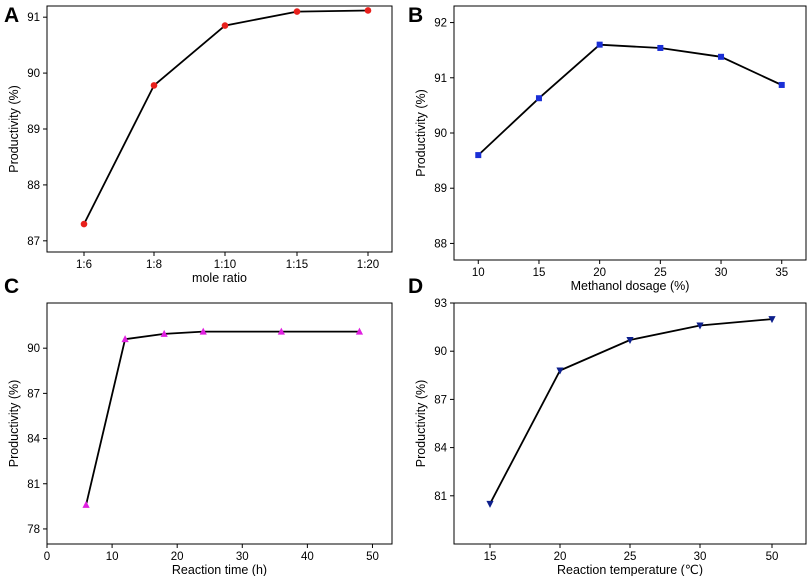 Image resolution: width=809 pixels, height=576 pixels. What do you see at coordinates (307, 557) in the screenshot?
I see `panel-c-xtick-label: 40` at bounding box center [307, 557].